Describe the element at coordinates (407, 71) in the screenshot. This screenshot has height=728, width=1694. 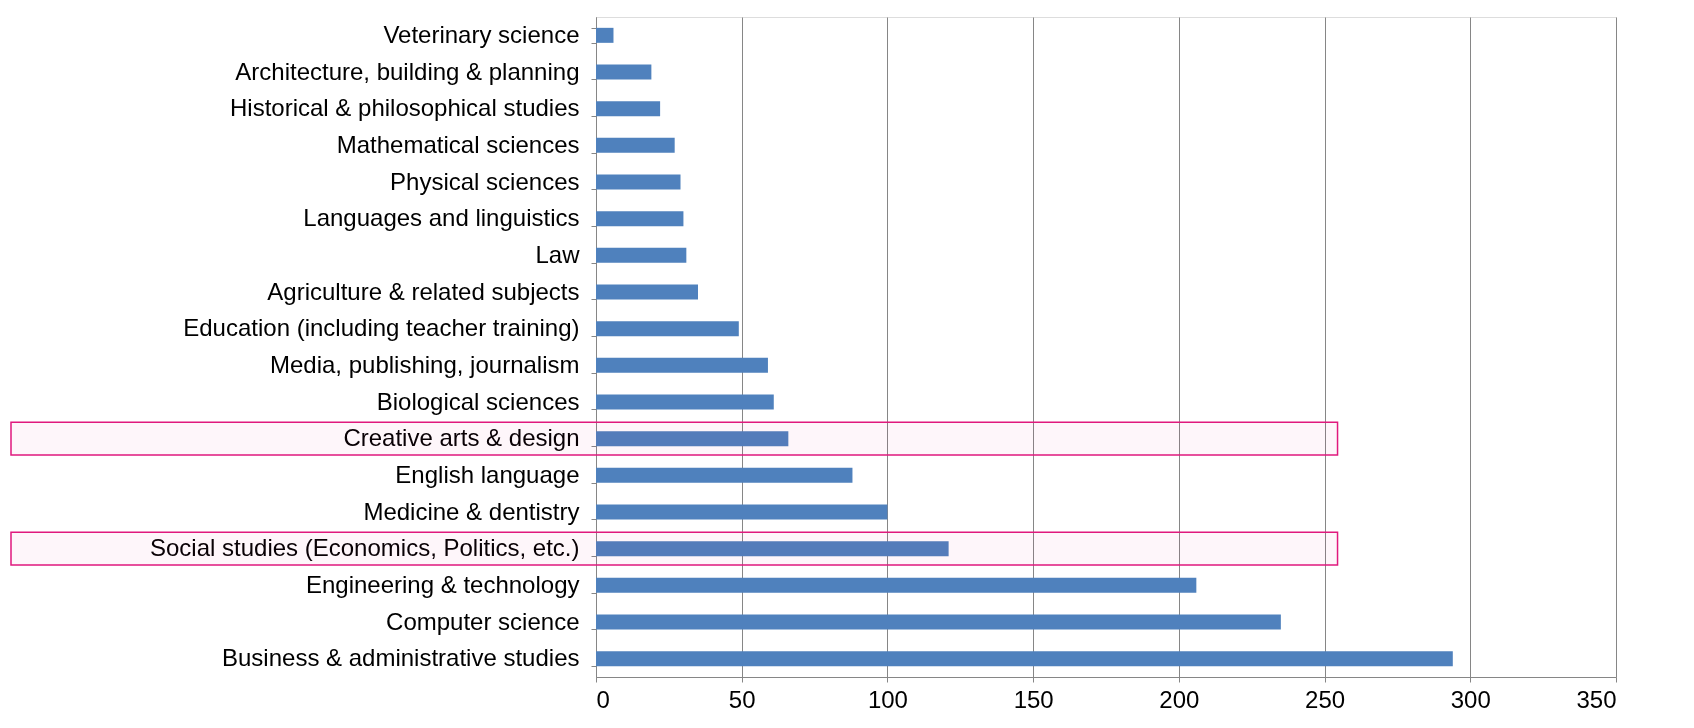
I see `y-tick-label: Architecture, building & planning` at that location.